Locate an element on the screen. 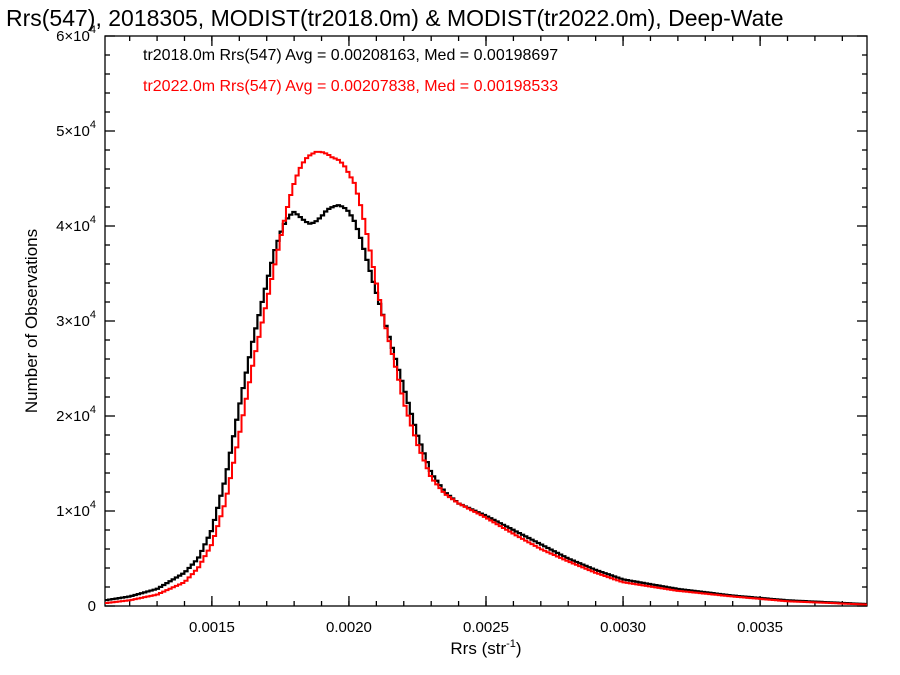  y-tick-label: 0 is located at coordinates (92, 606).